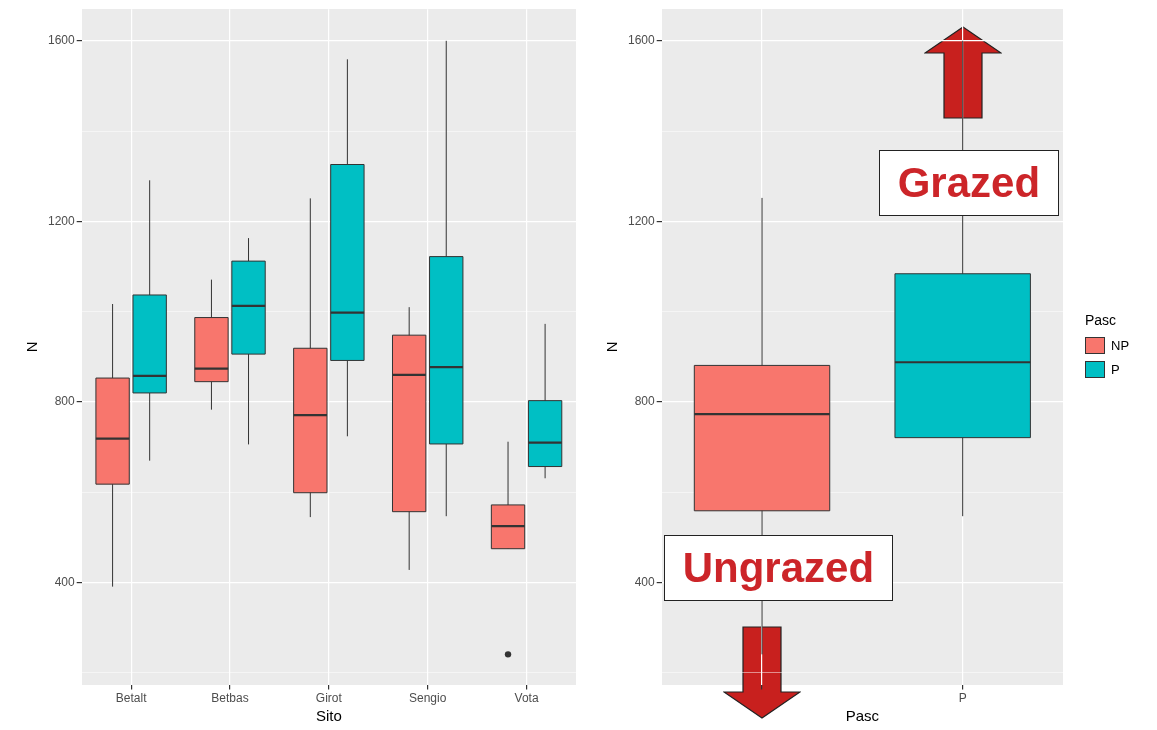 The width and height of the screenshot is (1157, 730). What do you see at coordinates (428, 698) in the screenshot?
I see `x-tick-label: Sengio` at bounding box center [428, 698].